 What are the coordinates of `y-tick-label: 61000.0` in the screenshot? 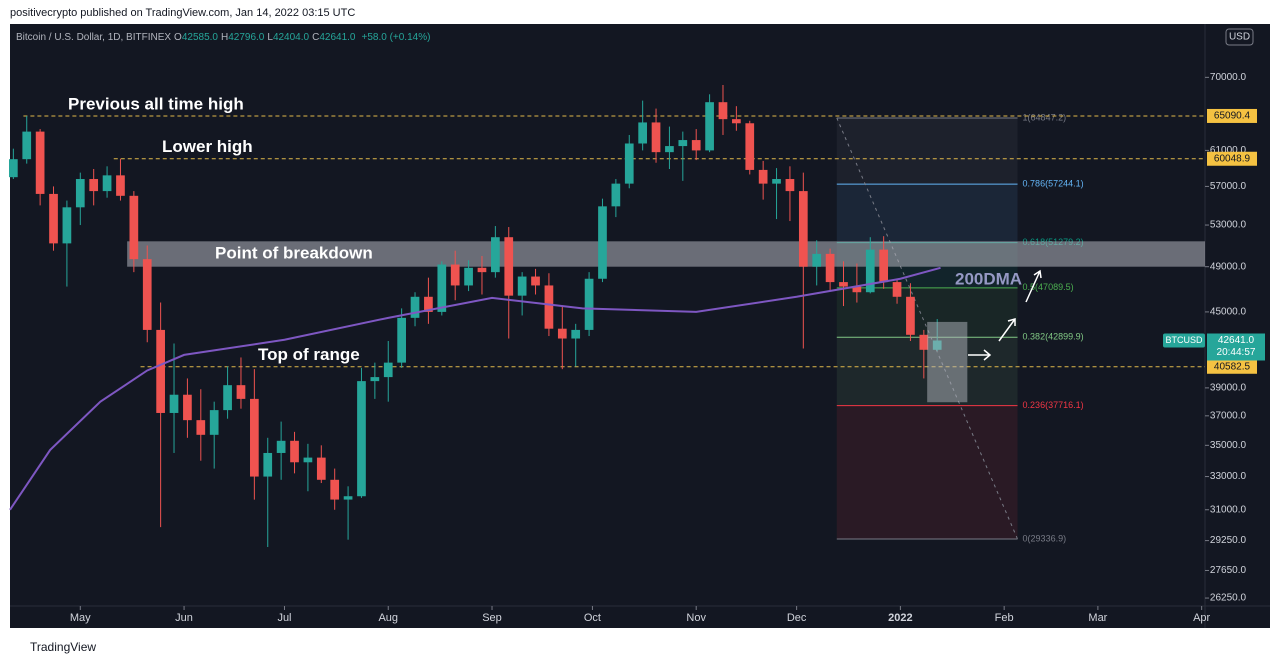 It's located at (1228, 150).